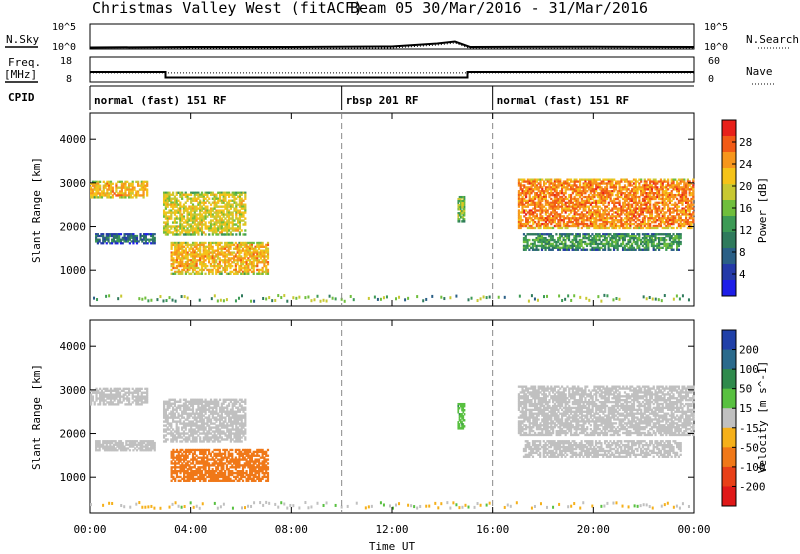  I want to click on noise-left-tick-high: 10^5, so click(64, 27).